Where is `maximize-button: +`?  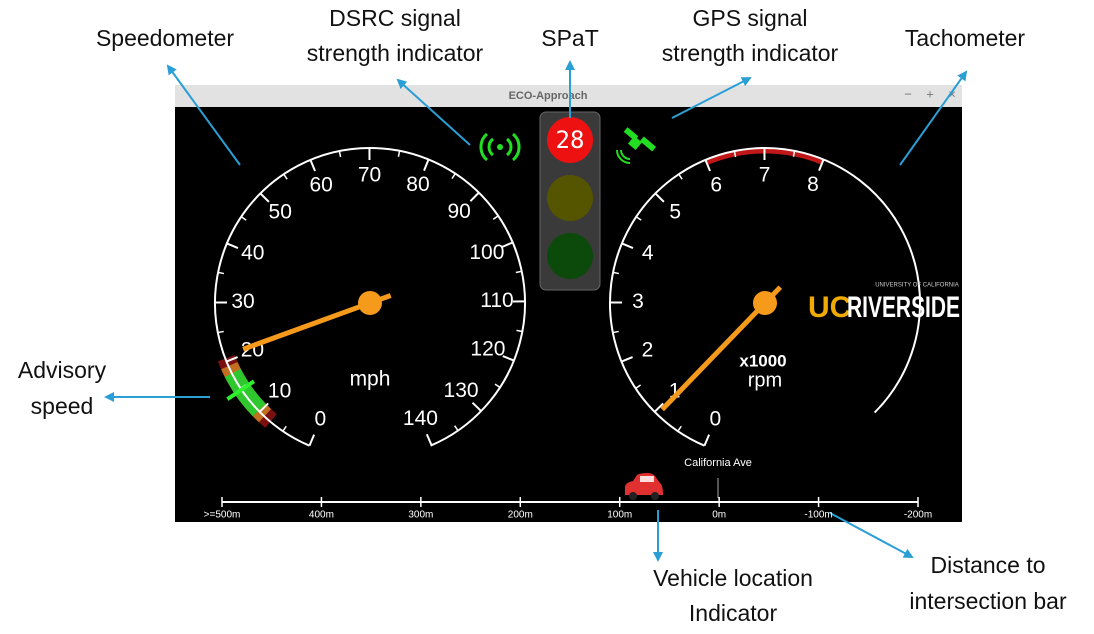
maximize-button: + is located at coordinates (930, 93).